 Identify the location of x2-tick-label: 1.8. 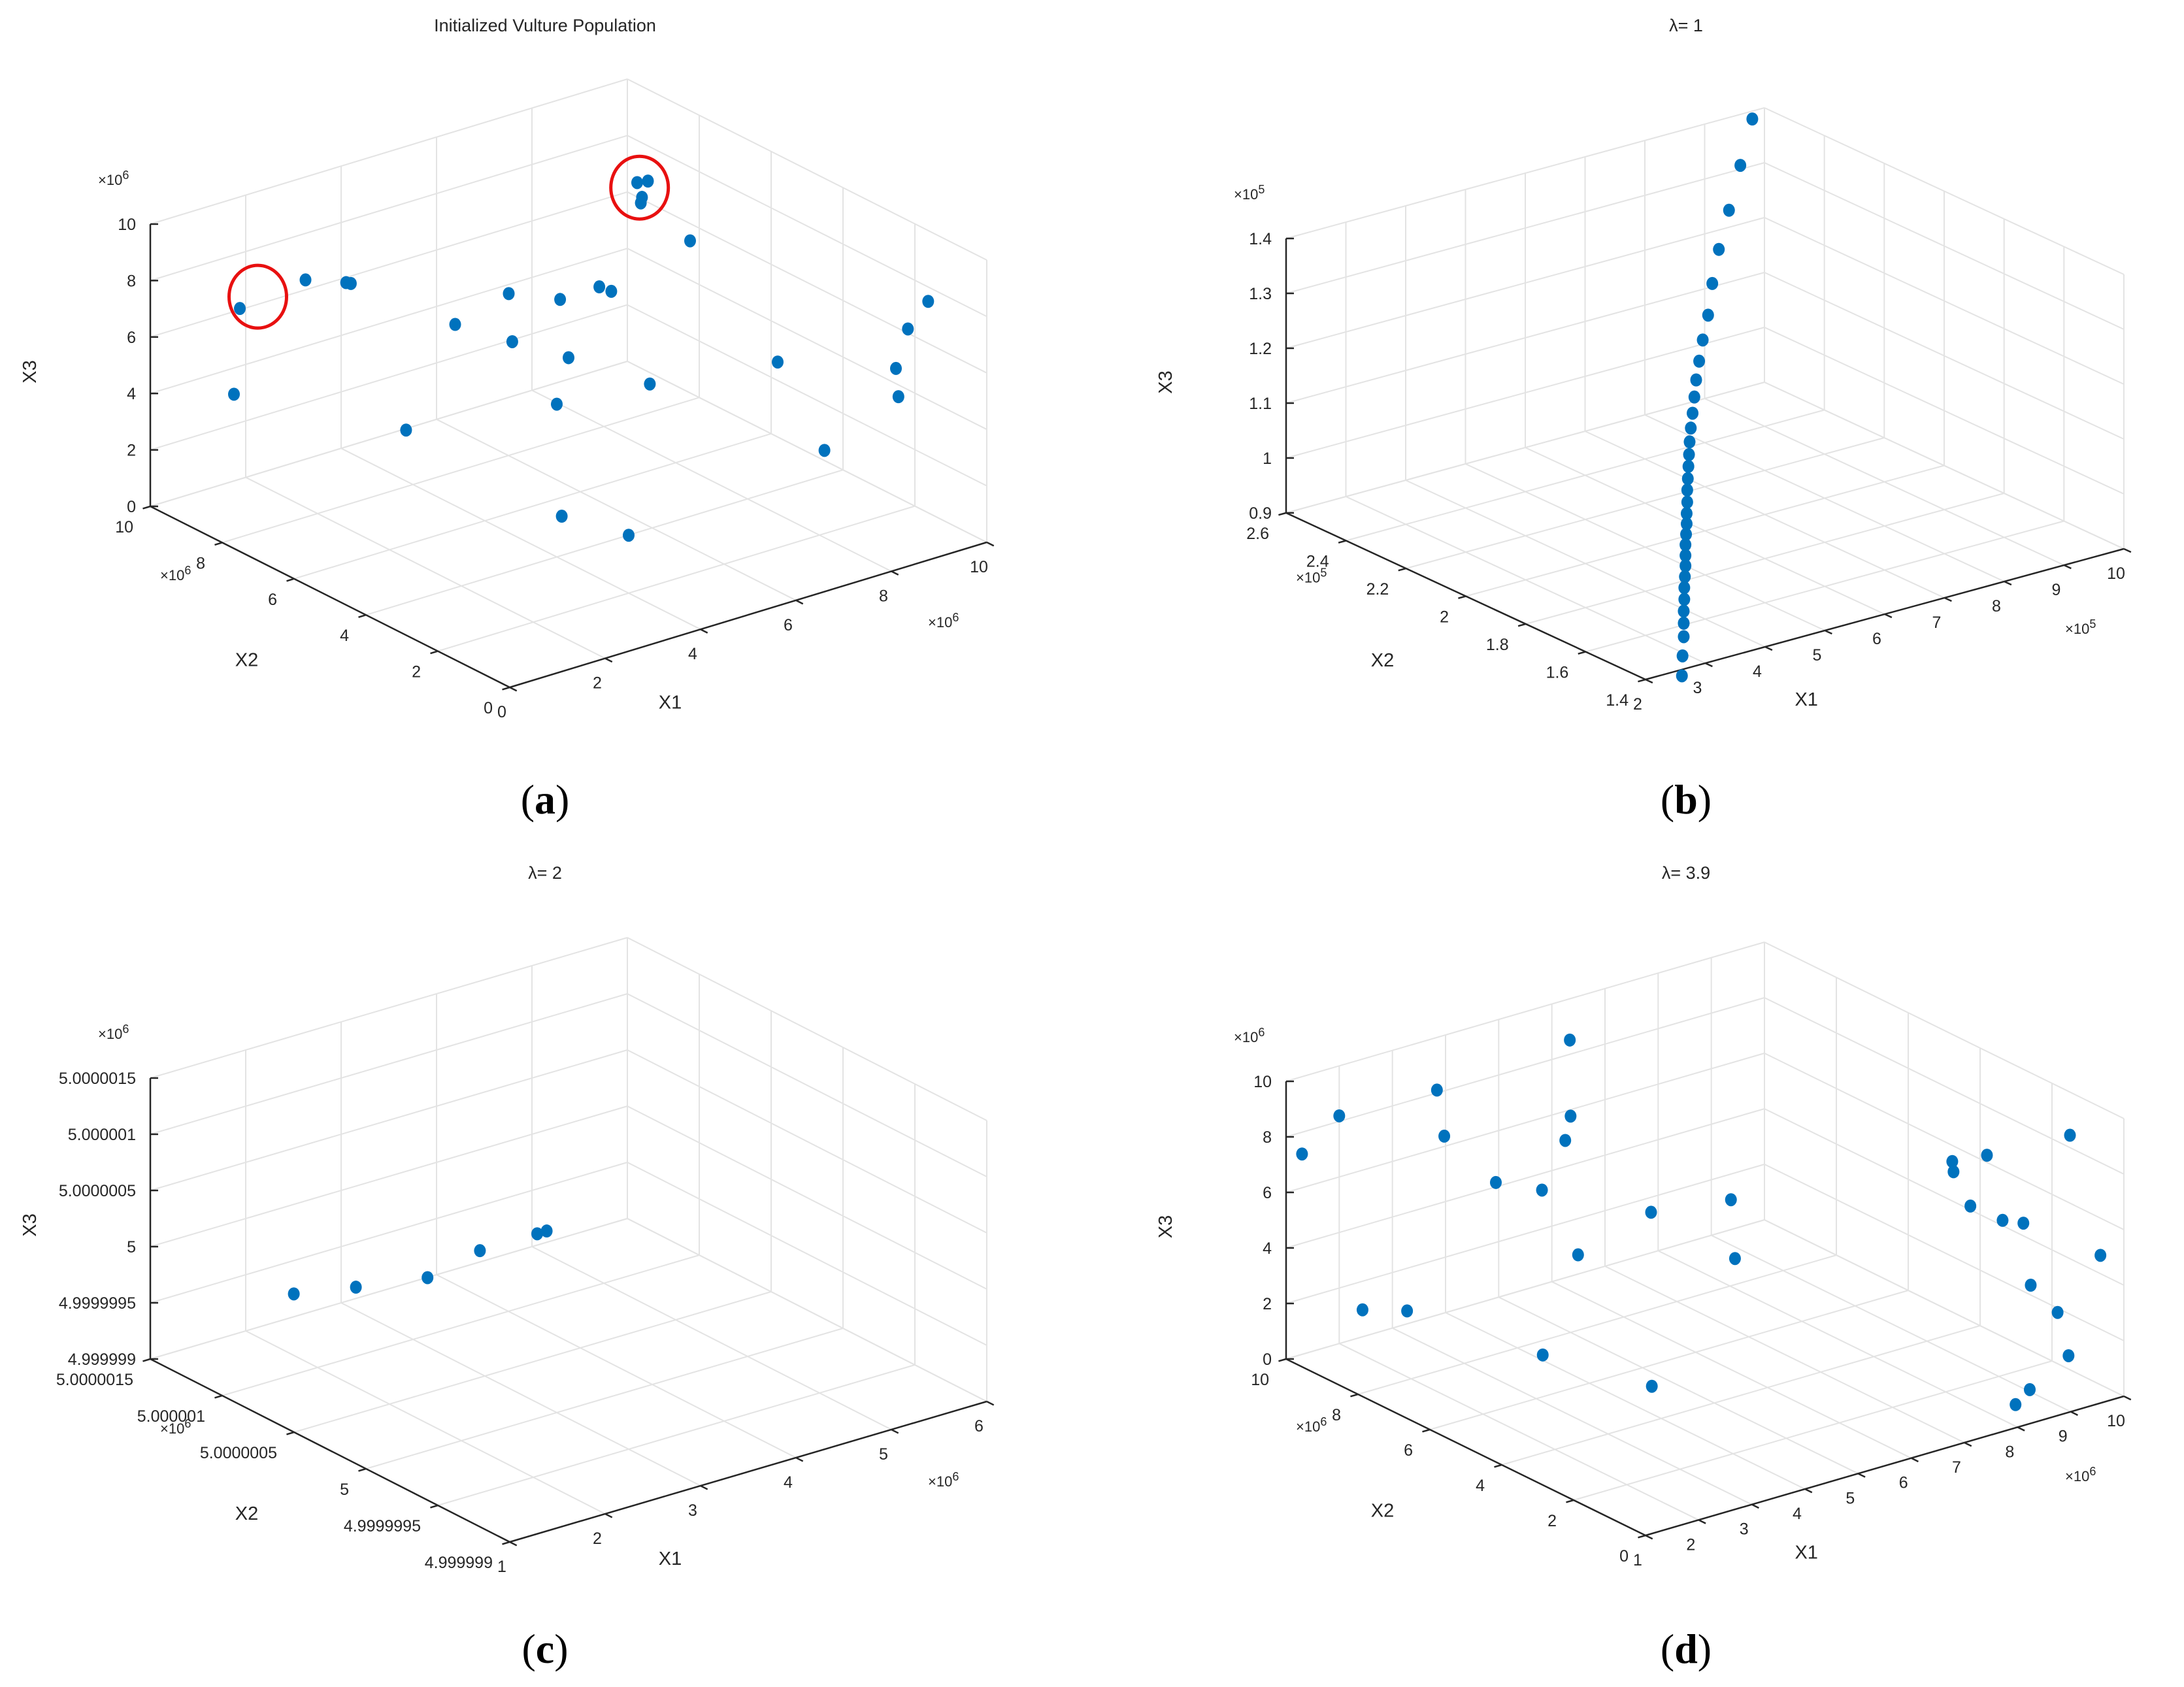
(1497, 645).